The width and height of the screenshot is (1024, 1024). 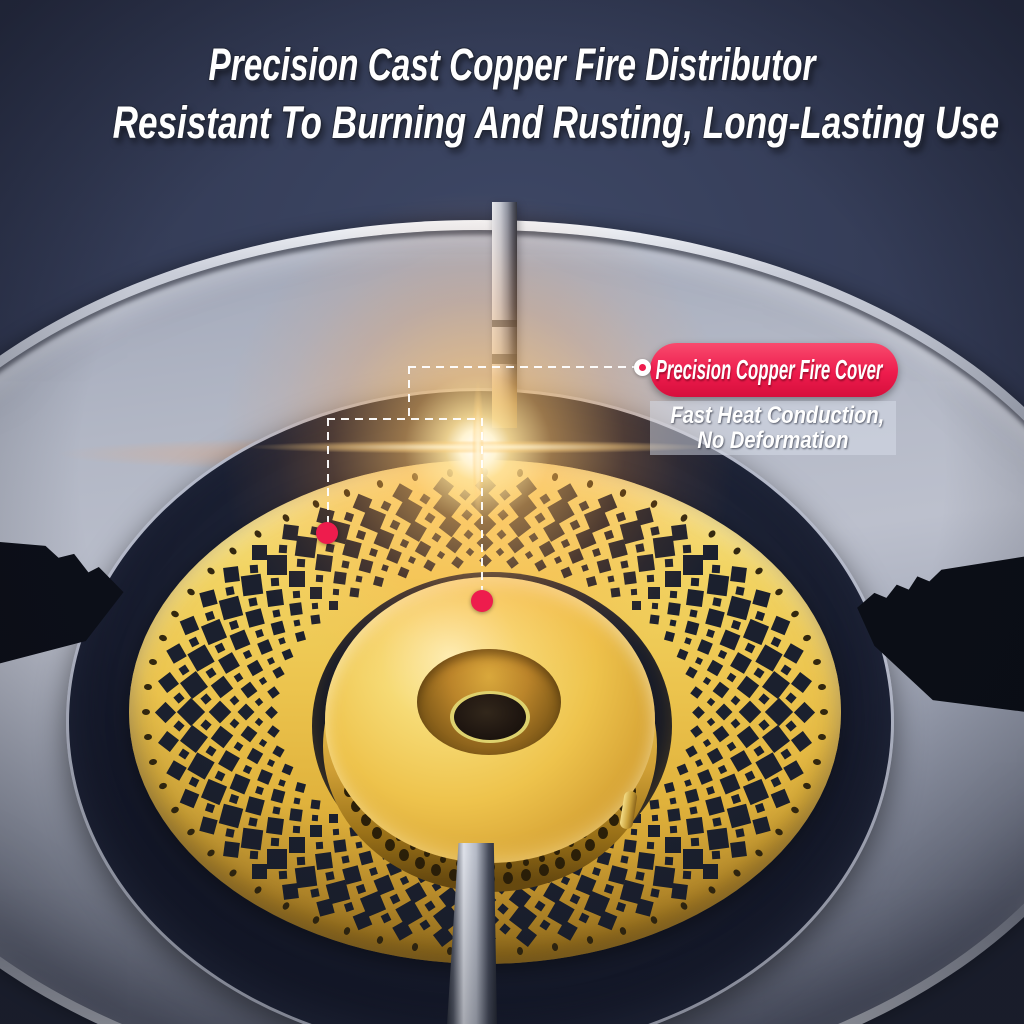 What do you see at coordinates (777, 415) in the screenshot?
I see `callout-subtitle-line1: Fast Heat Conduction,` at bounding box center [777, 415].